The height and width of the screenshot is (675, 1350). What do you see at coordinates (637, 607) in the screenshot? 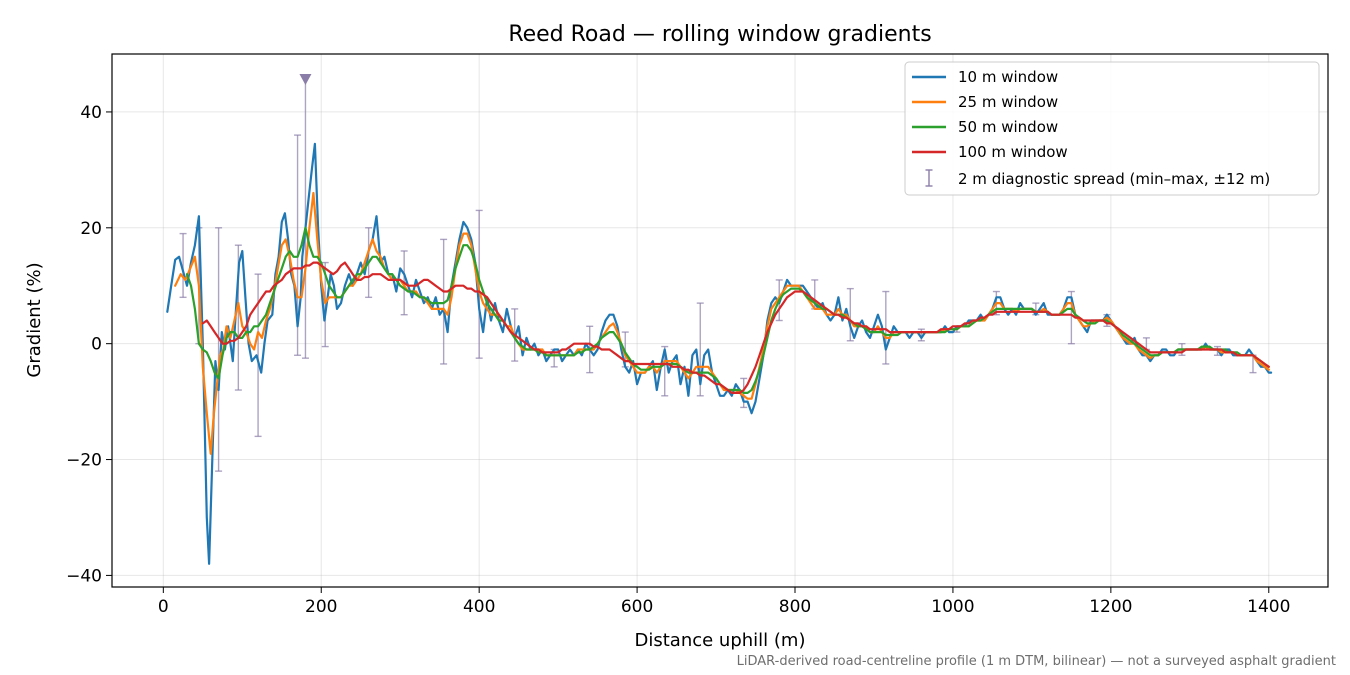
I see `x-tick-label: 600` at bounding box center [637, 607].